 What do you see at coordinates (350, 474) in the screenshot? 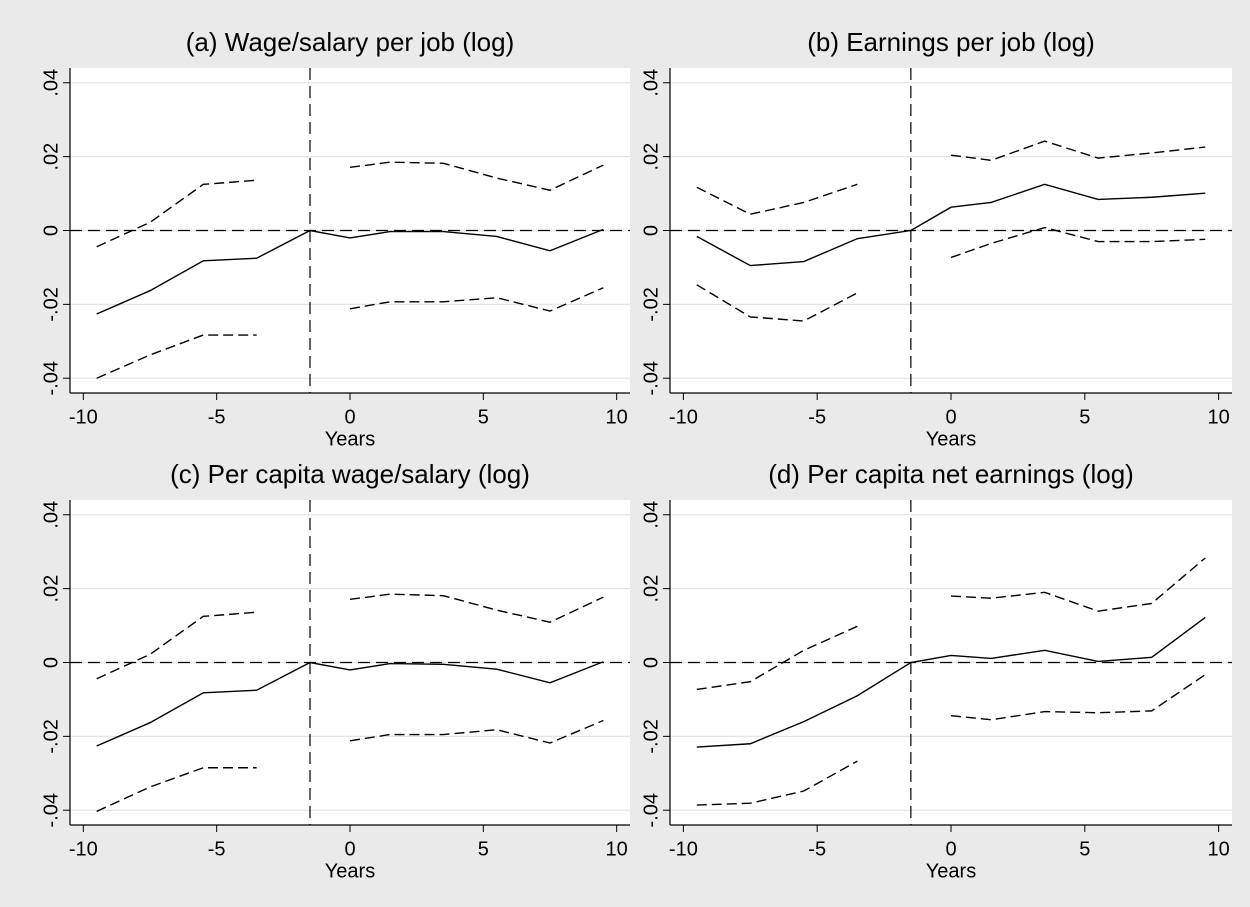
I see `panel-title: (c) Per capita wage/salary (log)` at bounding box center [350, 474].